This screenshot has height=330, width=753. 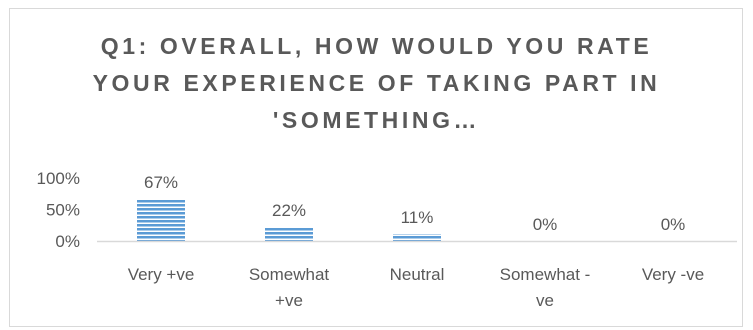 I want to click on y-tick-label: 100%, so click(x=58, y=178).